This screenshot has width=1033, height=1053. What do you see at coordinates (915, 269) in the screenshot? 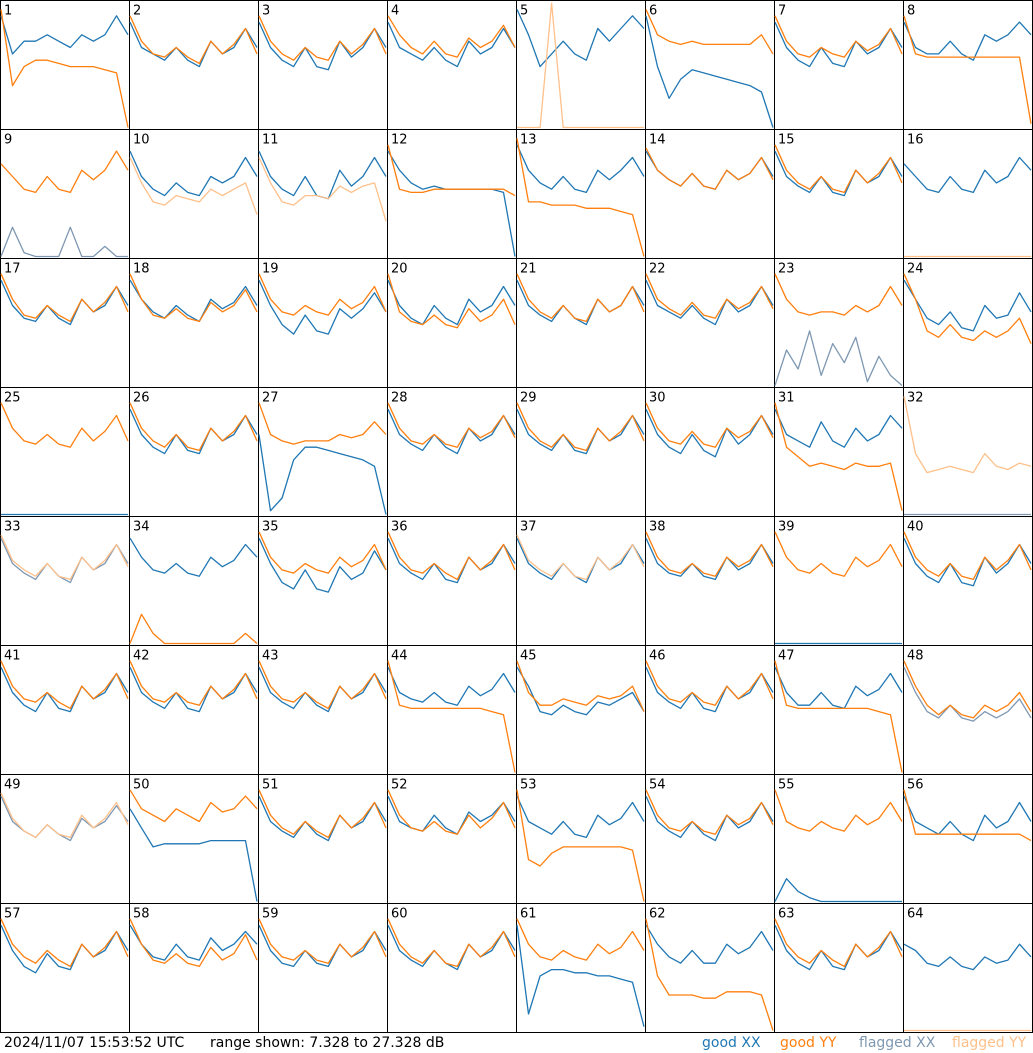
I see `panel-title: 24` at bounding box center [915, 269].